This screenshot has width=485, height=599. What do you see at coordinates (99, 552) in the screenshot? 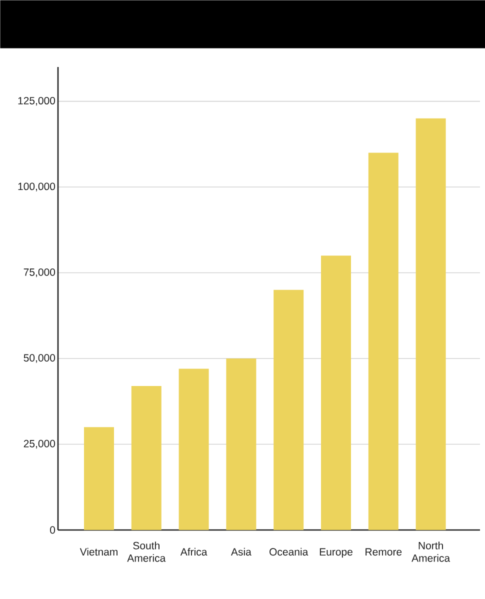
I see `x-tick-label: Vietnam` at bounding box center [99, 552].